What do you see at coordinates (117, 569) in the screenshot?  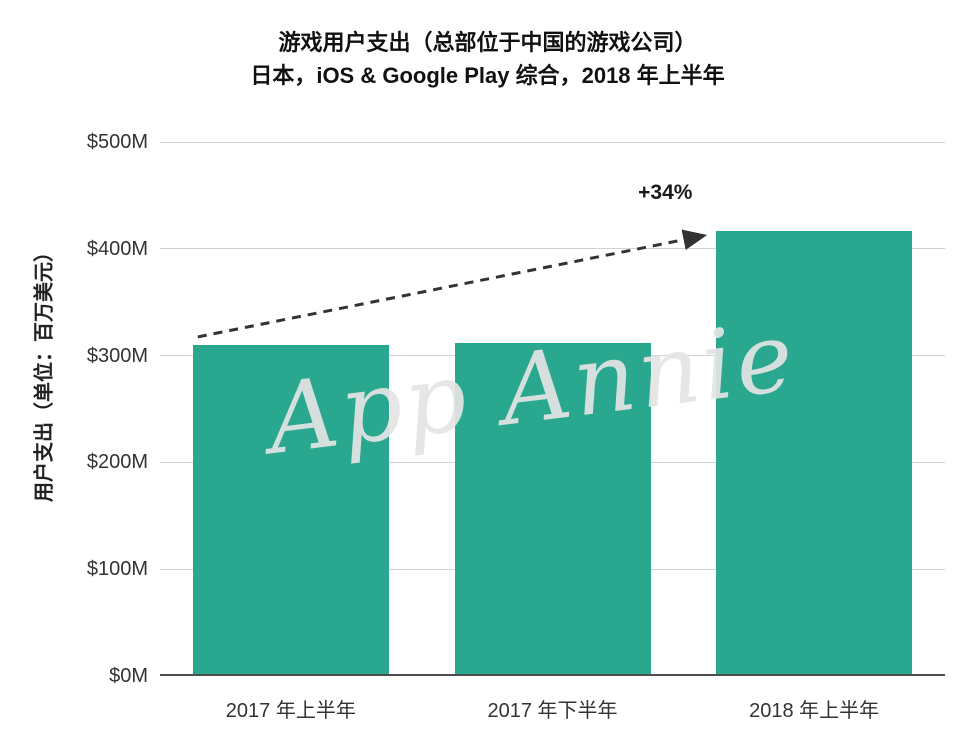 I see `y-tick-label: $100M` at bounding box center [117, 569].